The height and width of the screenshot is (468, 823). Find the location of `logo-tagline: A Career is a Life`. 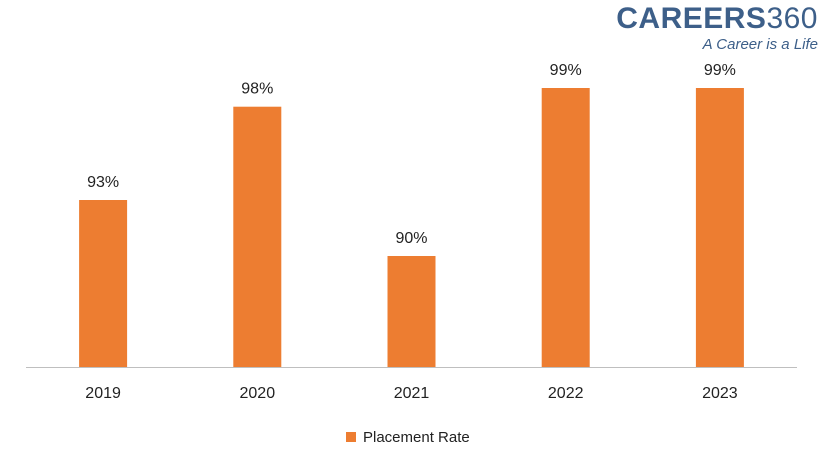

logo-tagline: A Career is a Life is located at coordinates (760, 44).